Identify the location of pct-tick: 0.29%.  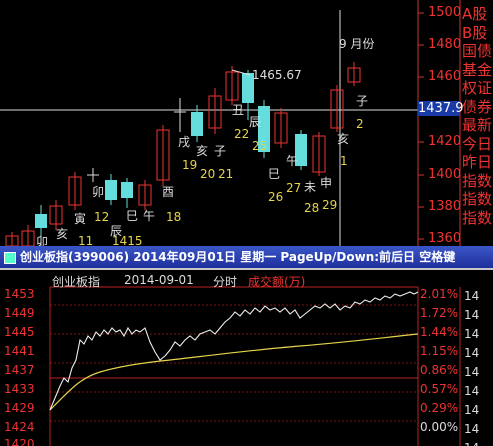
(439, 408).